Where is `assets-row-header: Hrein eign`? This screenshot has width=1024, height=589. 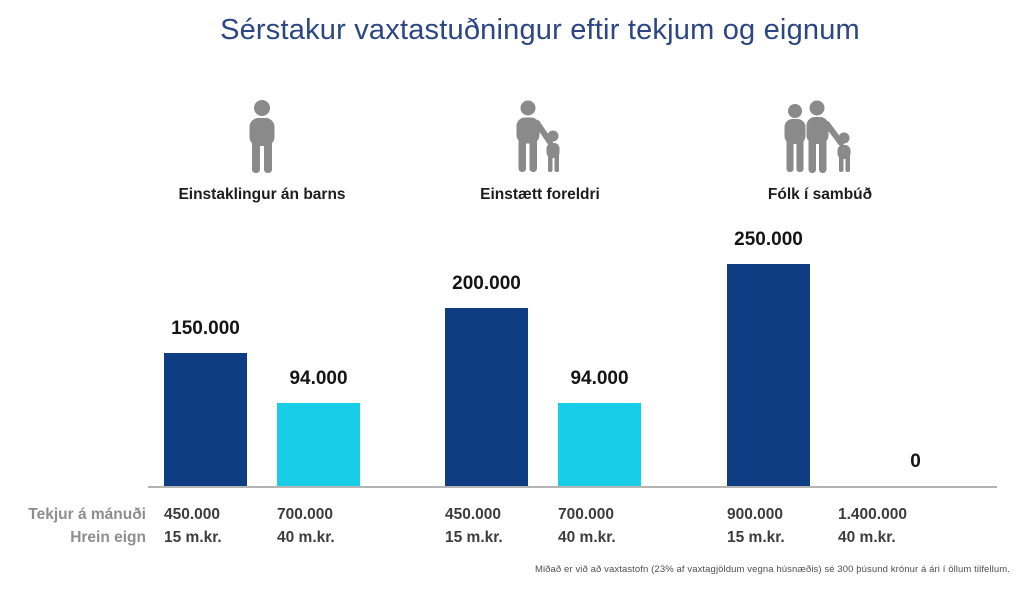 assets-row-header: Hrein eign is located at coordinates (108, 537).